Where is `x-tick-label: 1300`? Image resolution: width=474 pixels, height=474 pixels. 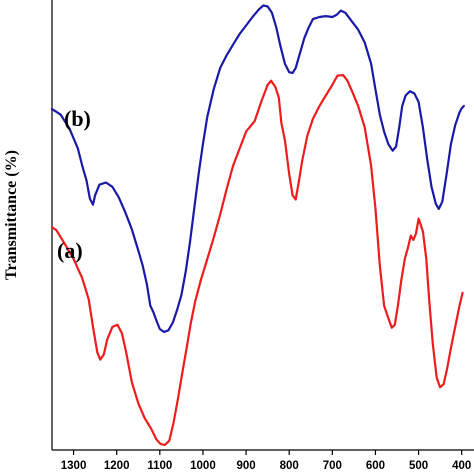
x-tick-label: 1300 is located at coordinates (74, 466).